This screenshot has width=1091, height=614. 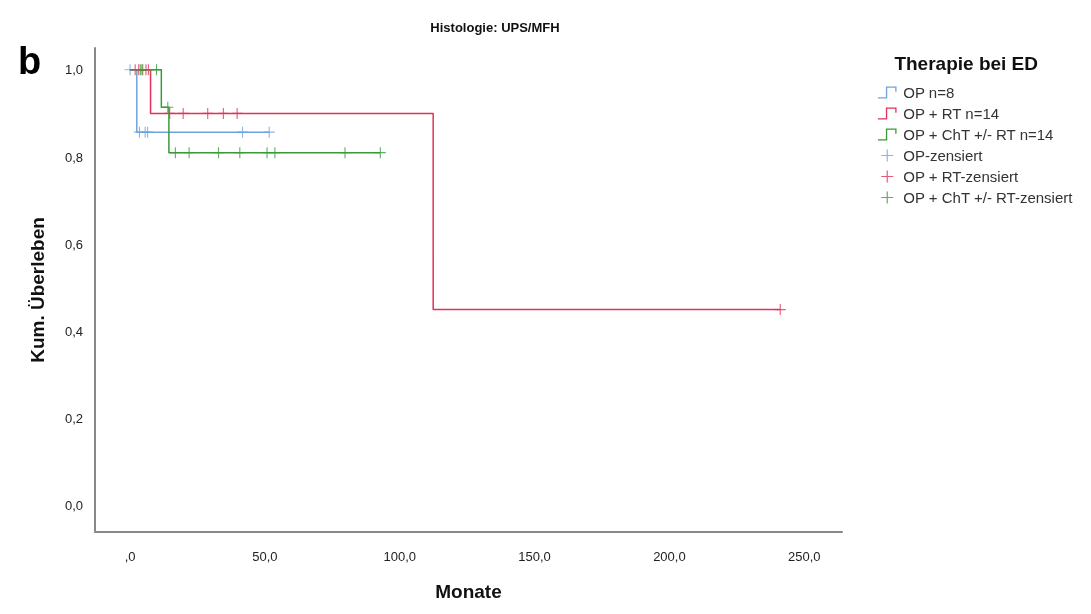 I want to click on x-tick-label: 50,0, so click(x=265, y=556).